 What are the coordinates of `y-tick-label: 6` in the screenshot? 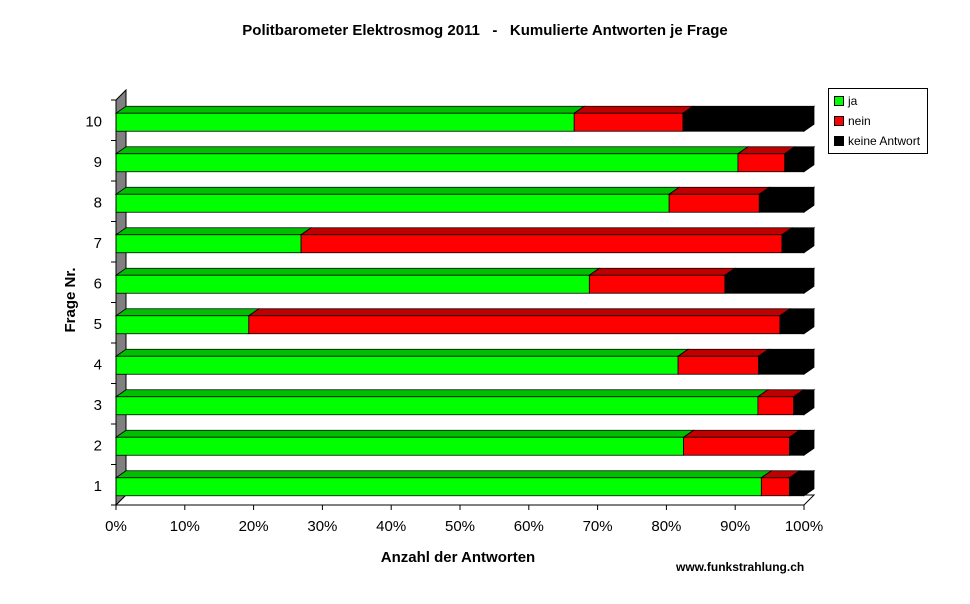 It's located at (98, 283).